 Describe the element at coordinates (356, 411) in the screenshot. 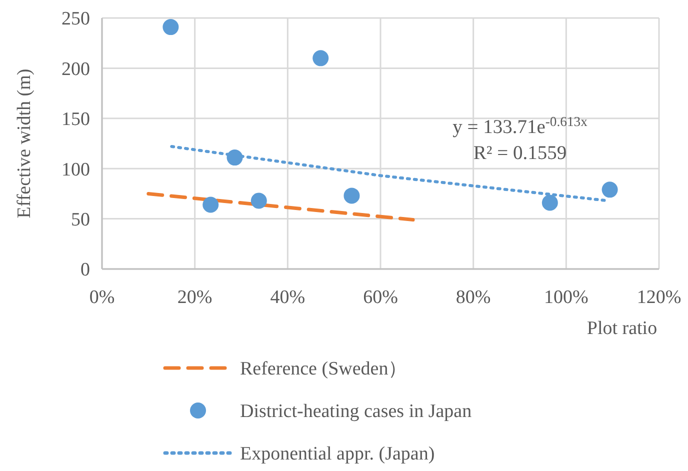

I see `legend-label: District-heating cases in Japan` at that location.